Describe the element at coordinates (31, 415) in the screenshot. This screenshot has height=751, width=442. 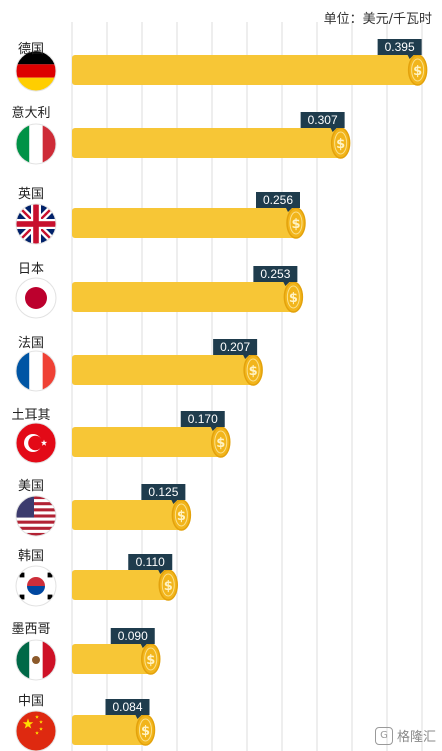
I see `country-label: 土耳其` at that location.